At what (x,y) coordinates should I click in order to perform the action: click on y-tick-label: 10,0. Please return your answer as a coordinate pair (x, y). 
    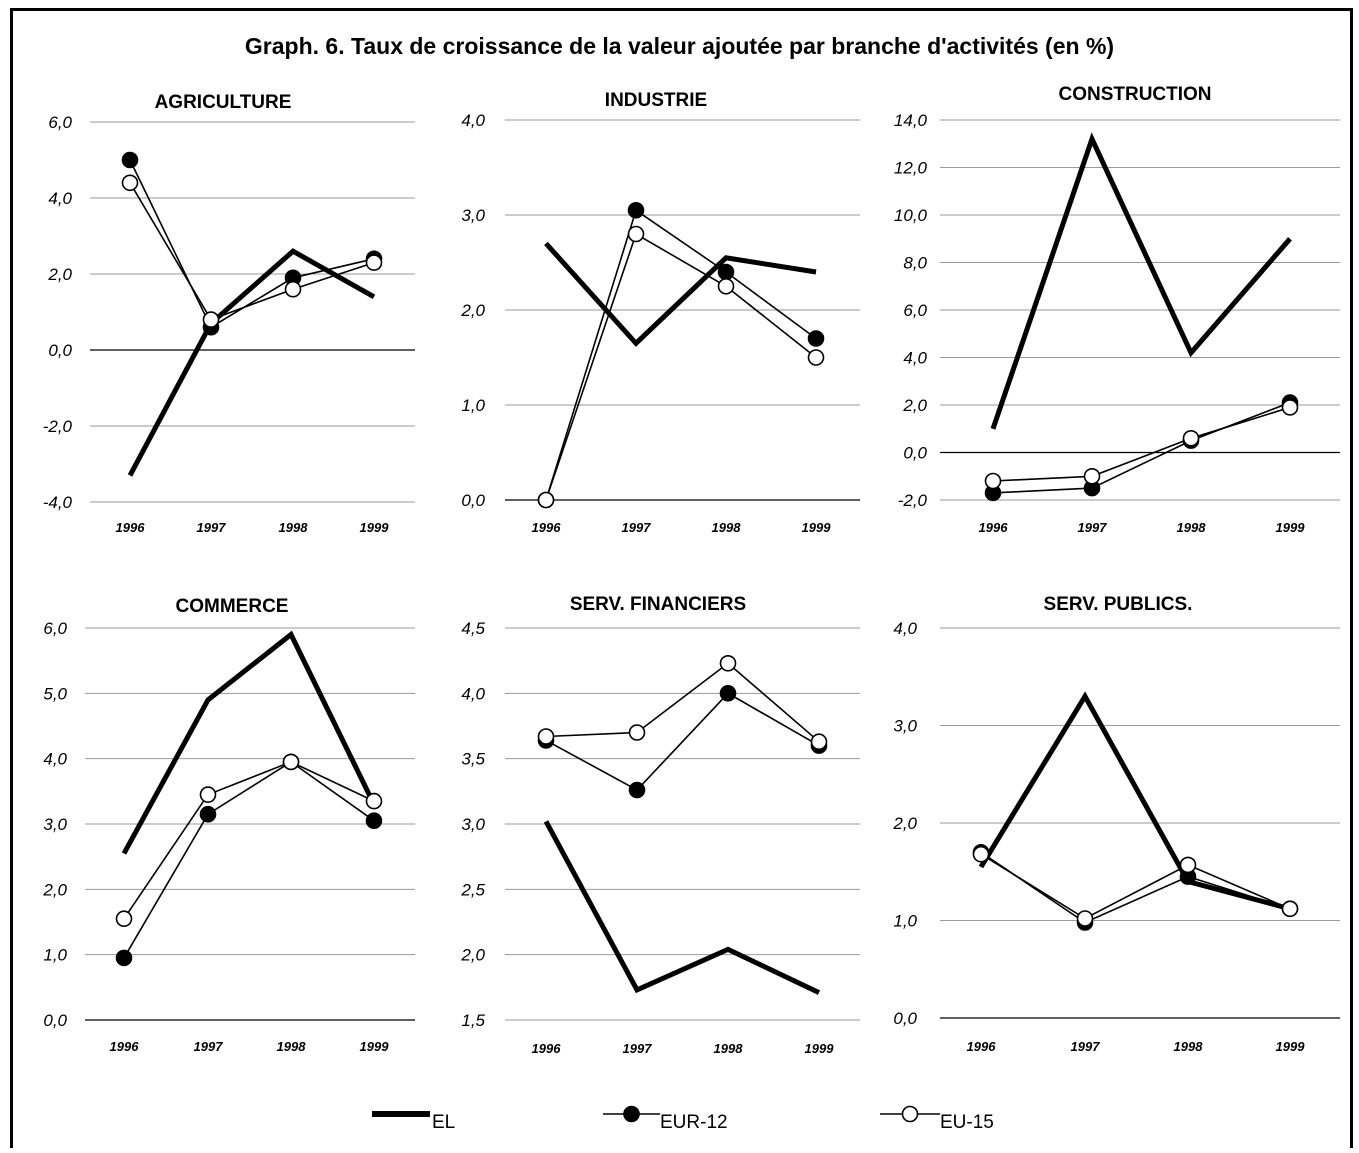
    Looking at the image, I should click on (911, 215).